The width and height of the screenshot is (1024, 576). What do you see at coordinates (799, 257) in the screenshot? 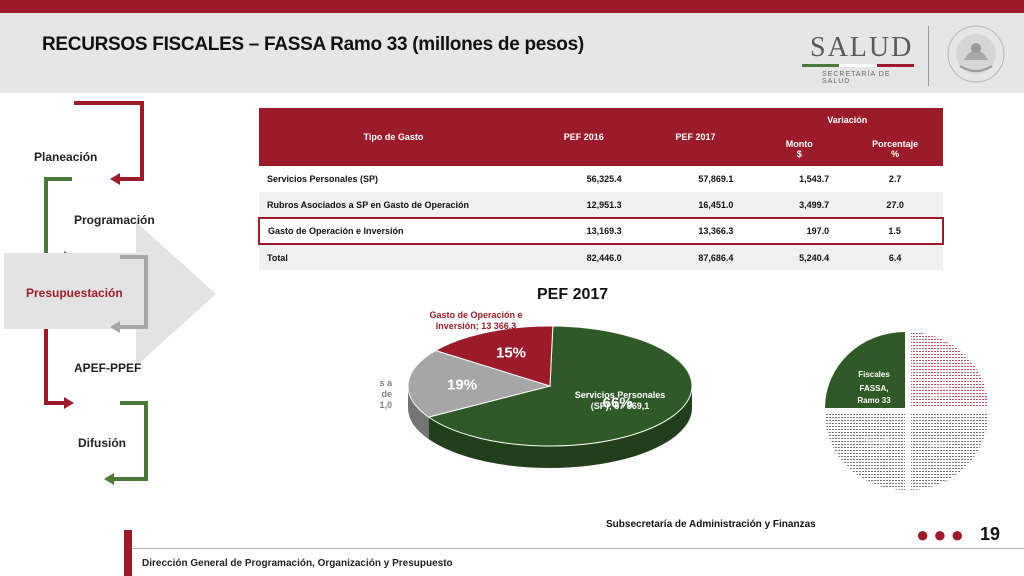
I see `row-monto: 5,240.4` at bounding box center [799, 257].